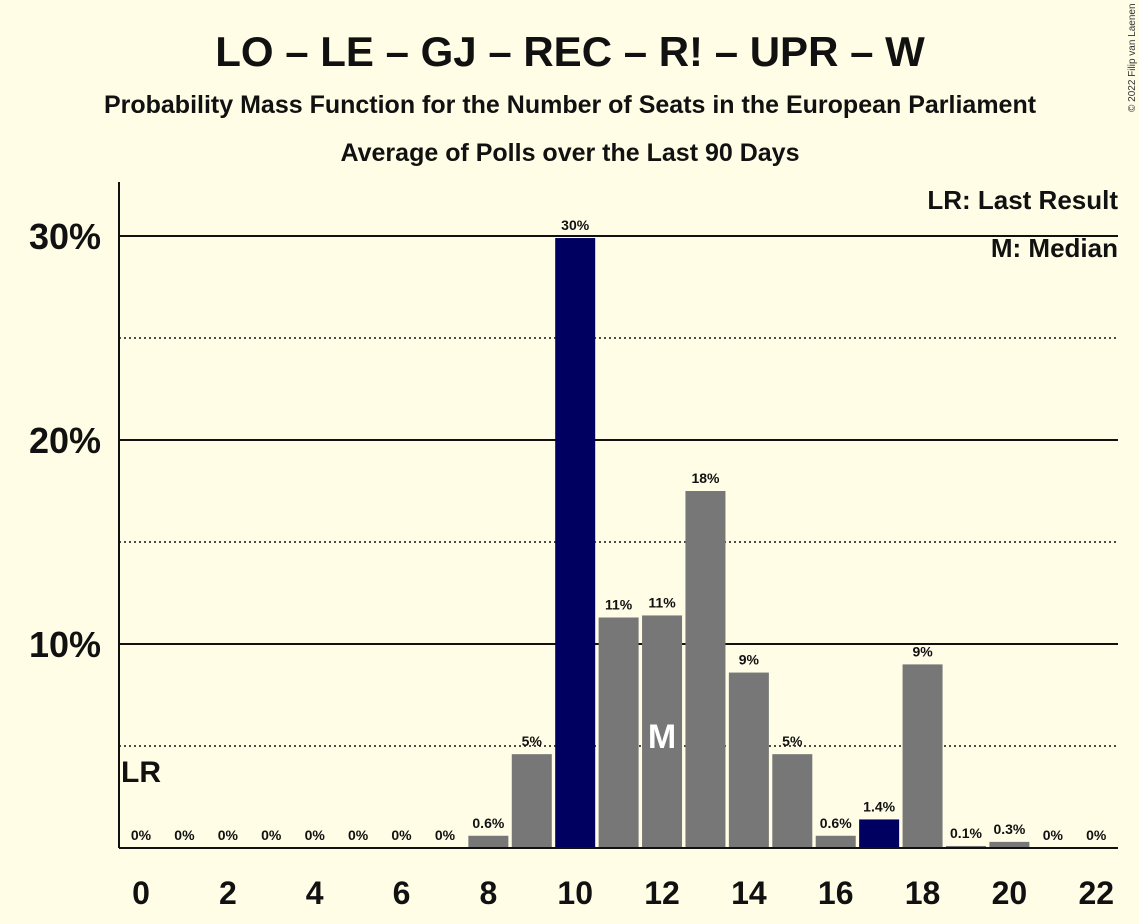  Describe the element at coordinates (1096, 893) in the screenshot. I see `x-tick-label: 22` at that location.